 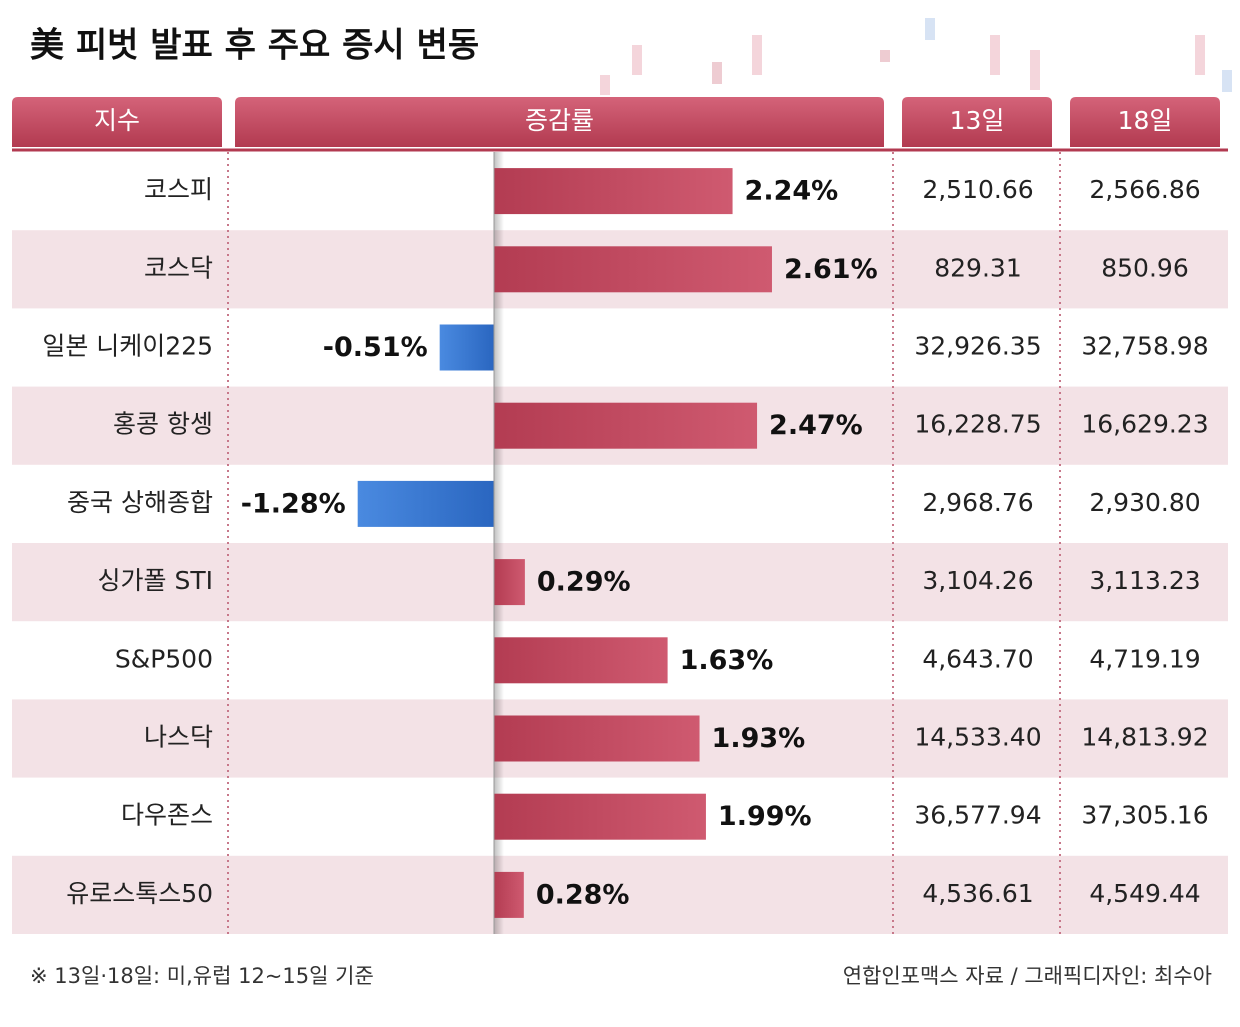 I want to click on cell-value: 4,536.61, so click(x=977, y=893).